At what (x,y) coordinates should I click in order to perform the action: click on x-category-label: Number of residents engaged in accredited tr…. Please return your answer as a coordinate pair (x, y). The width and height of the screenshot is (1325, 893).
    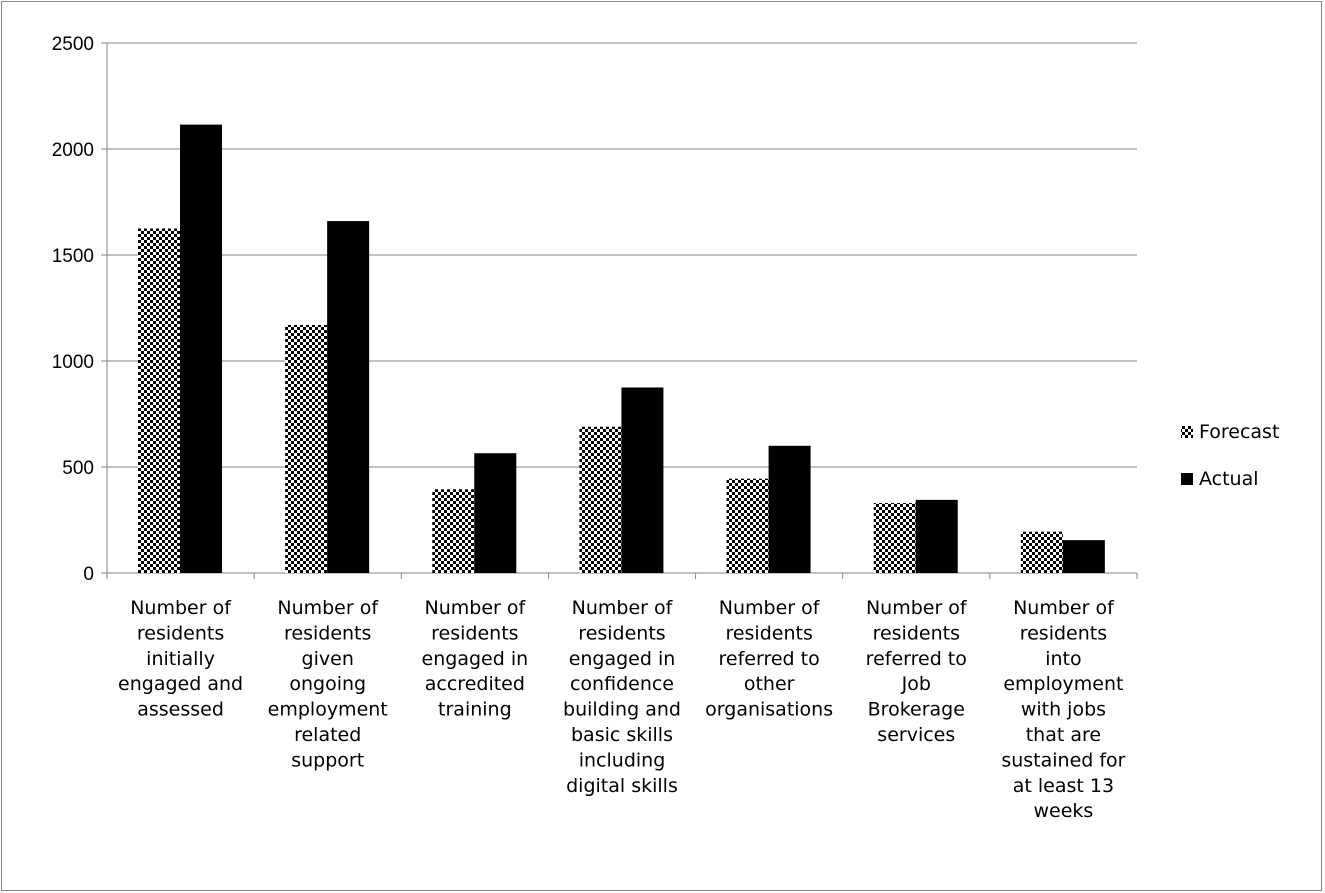
    Looking at the image, I should click on (475, 659).